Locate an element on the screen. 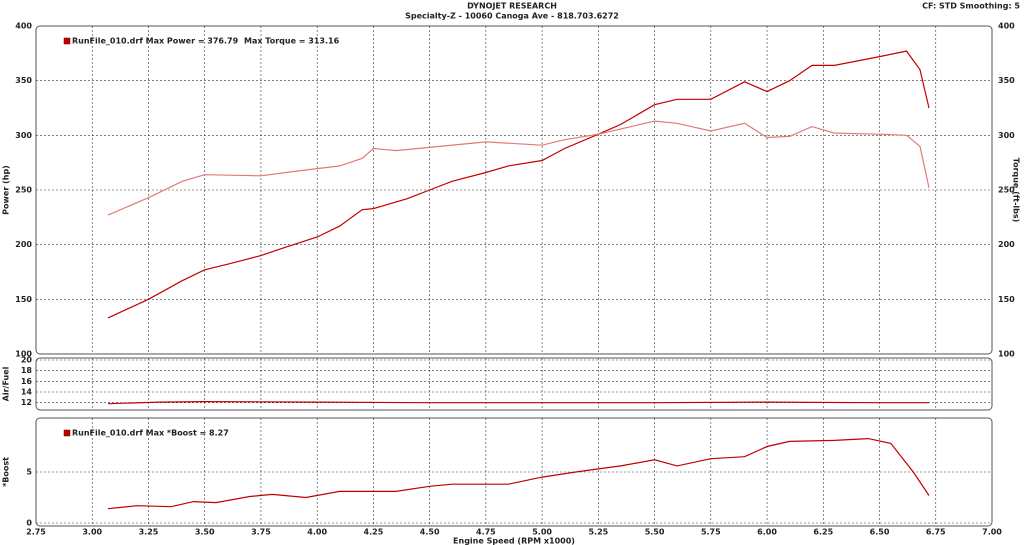 The image size is (1024, 545). y-tick-label: 250 is located at coordinates (23, 190).